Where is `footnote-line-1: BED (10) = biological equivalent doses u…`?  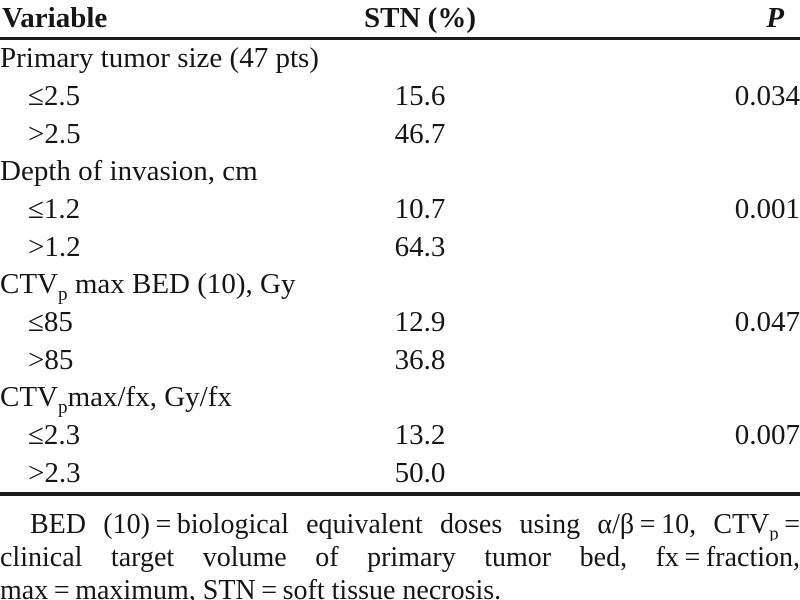 footnote-line-1: BED (10) = biological equivalent doses u… is located at coordinates (400, 524).